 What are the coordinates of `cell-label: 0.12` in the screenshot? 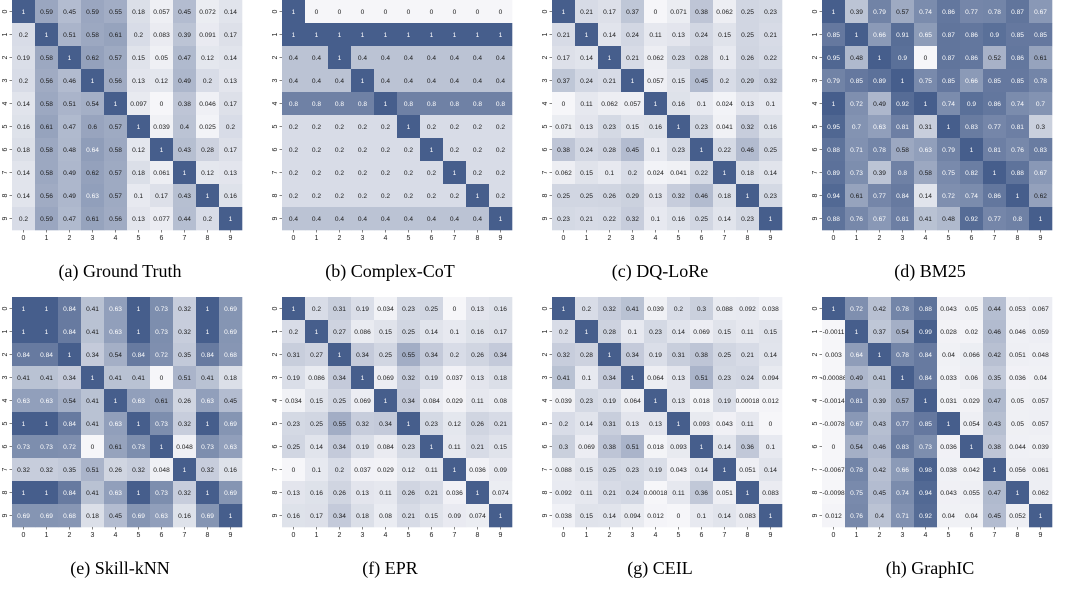 It's located at (207, 58).